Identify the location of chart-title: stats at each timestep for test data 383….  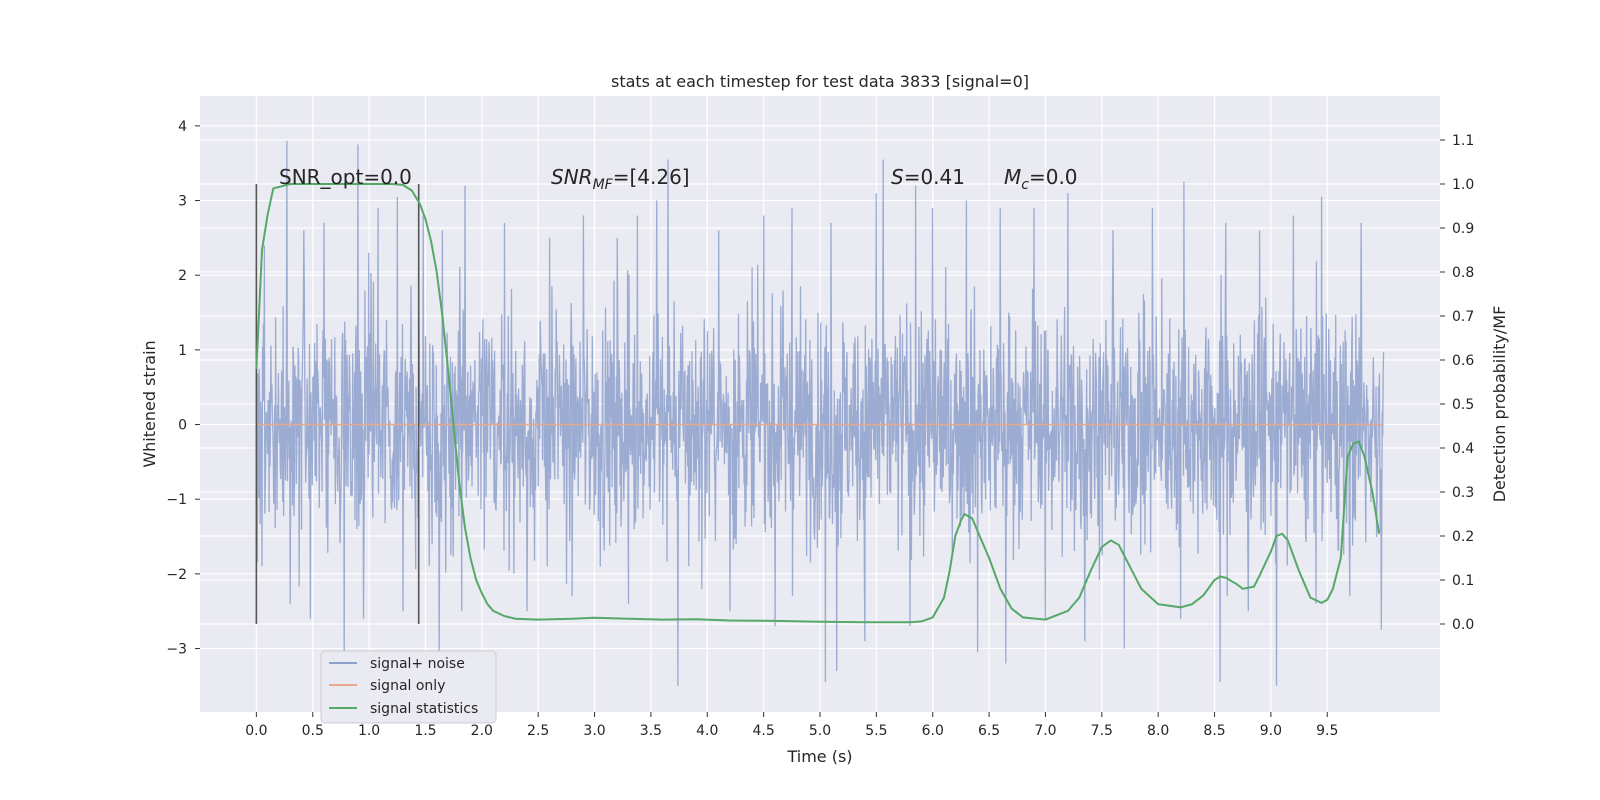
(820, 81).